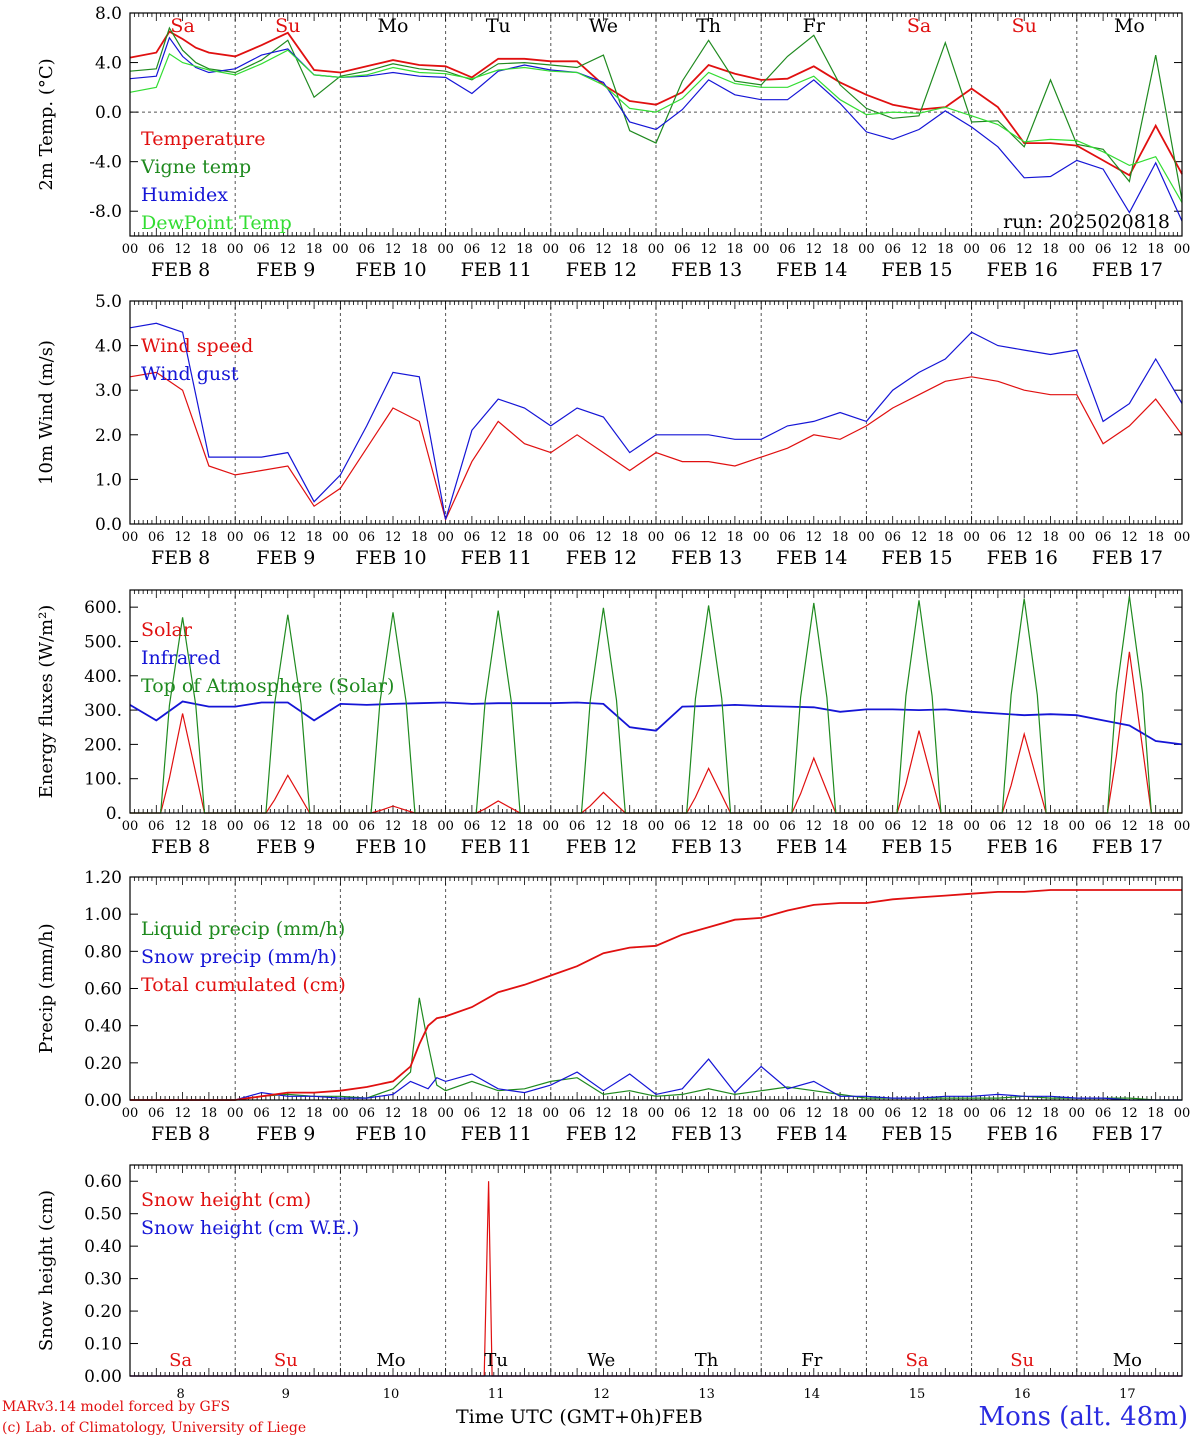 The image size is (1194, 1440). Describe the element at coordinates (285, 558) in the screenshot. I see `date-label: FEB 9` at that location.